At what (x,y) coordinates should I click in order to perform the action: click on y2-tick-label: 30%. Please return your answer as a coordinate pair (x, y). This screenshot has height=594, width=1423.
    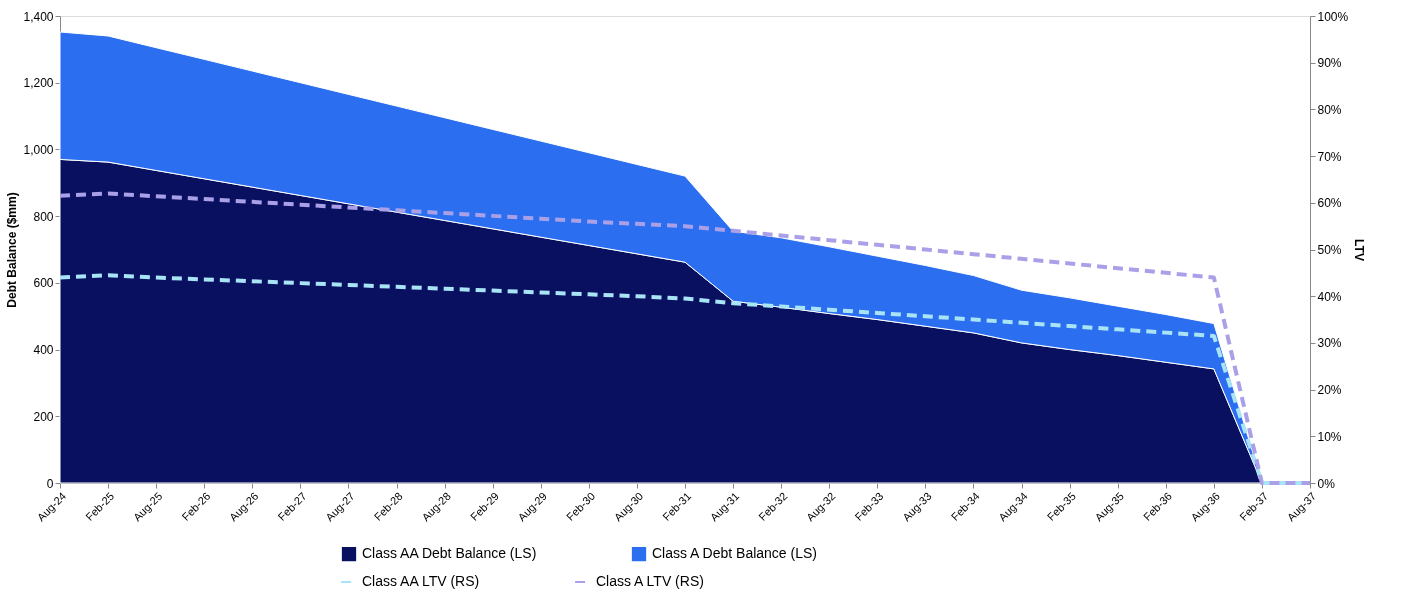
    Looking at the image, I should click on (1329, 343).